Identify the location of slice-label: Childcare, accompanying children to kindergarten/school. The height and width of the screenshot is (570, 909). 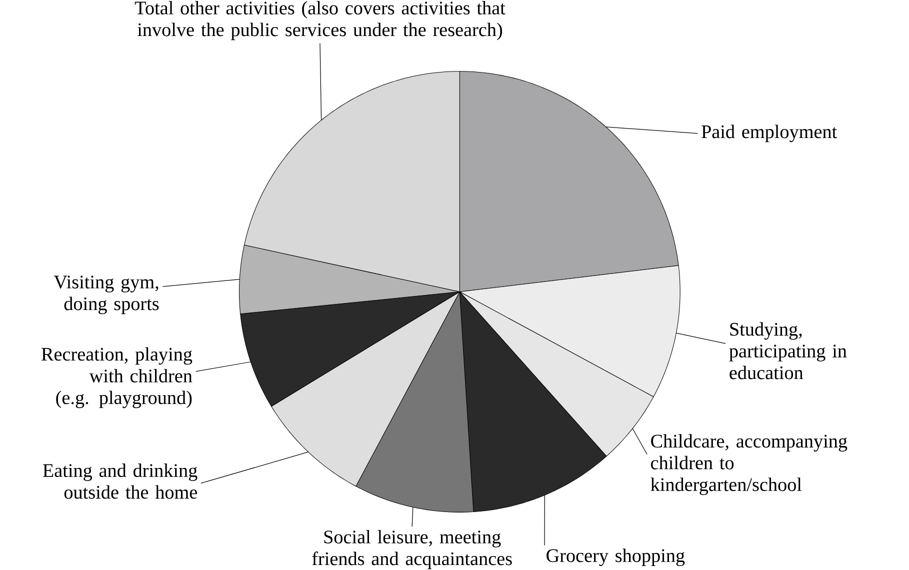
(749, 464).